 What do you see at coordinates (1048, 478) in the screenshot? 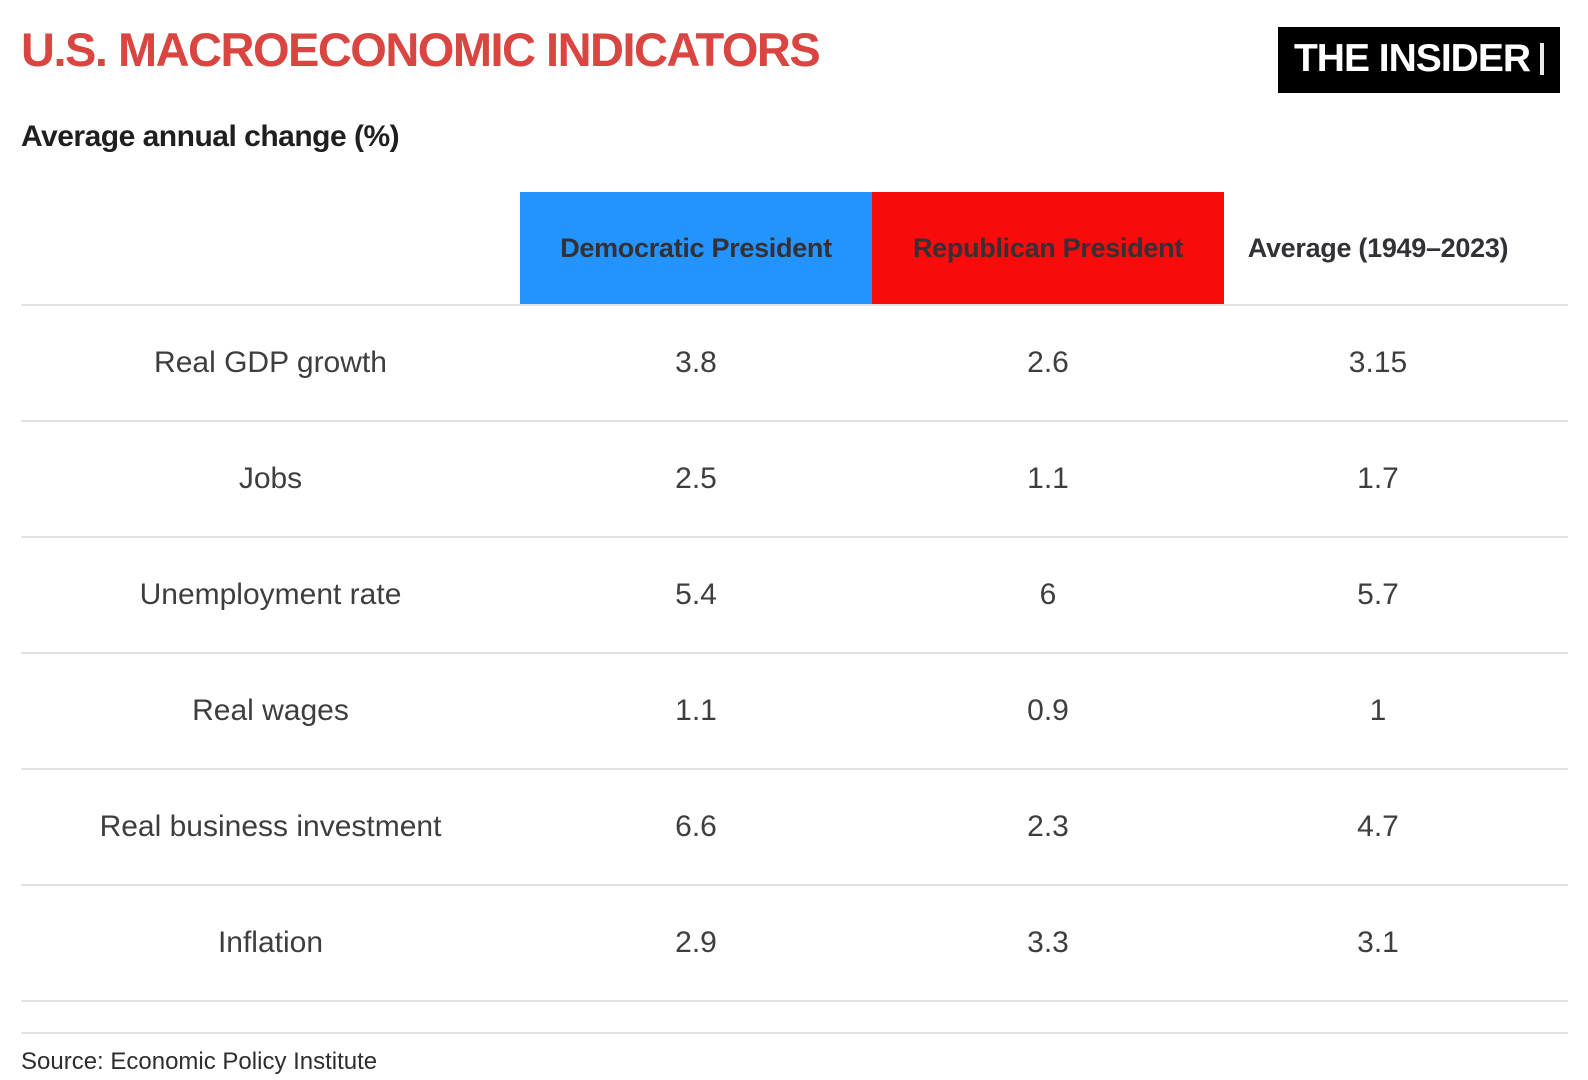
I see `republican-value: 1.1` at bounding box center [1048, 478].